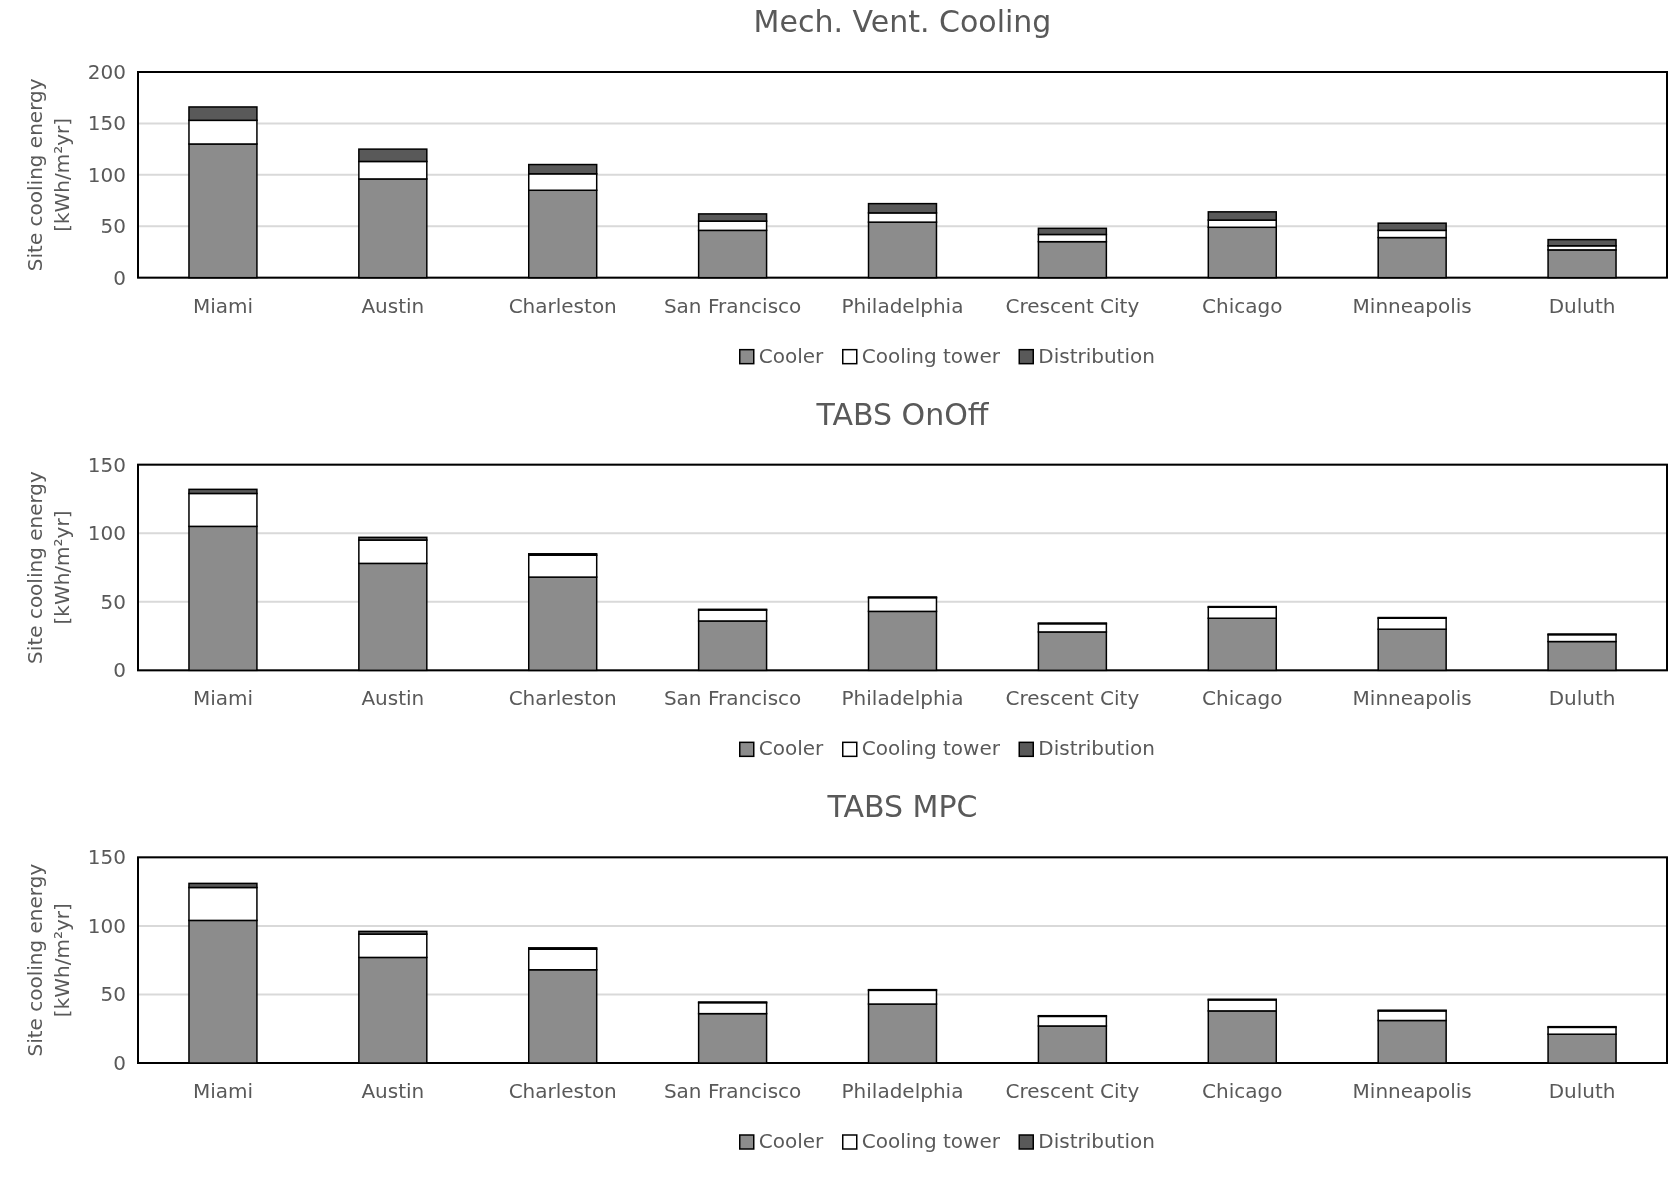 This screenshot has height=1178, width=1671. What do you see at coordinates (902, 21) in the screenshot?
I see `chart-title: Mech. Vent. Cooling` at bounding box center [902, 21].